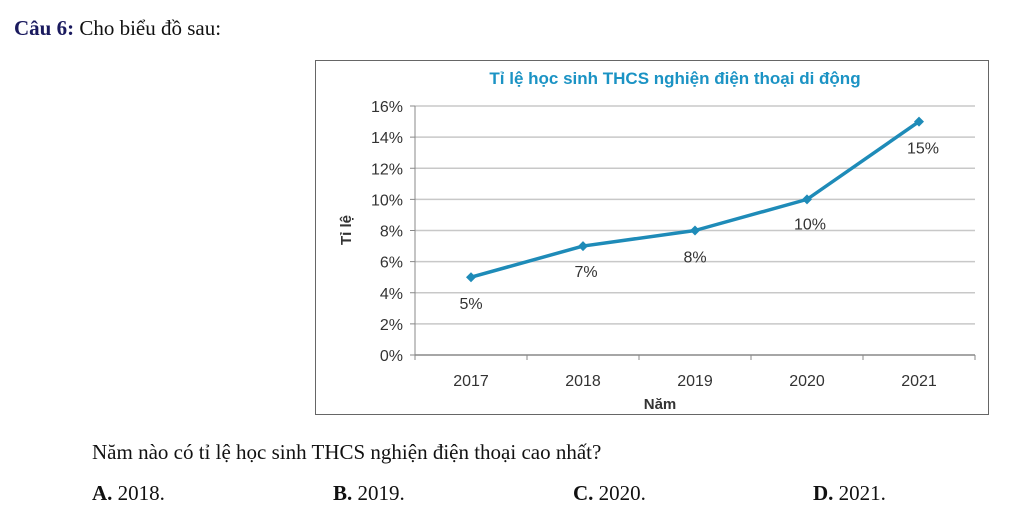  What do you see at coordinates (823, 493) in the screenshot?
I see `option-key: D.` at bounding box center [823, 493].